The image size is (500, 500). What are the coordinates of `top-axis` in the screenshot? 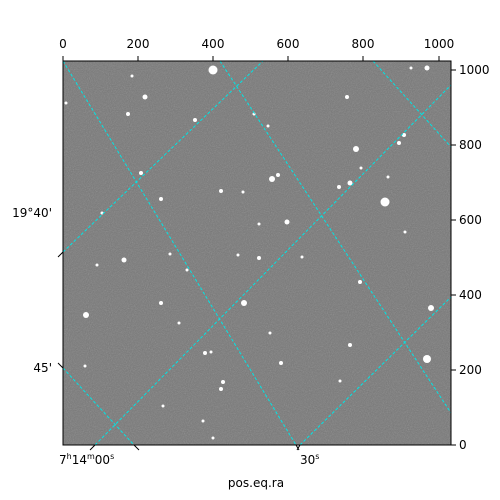 It's located at (251, 58).